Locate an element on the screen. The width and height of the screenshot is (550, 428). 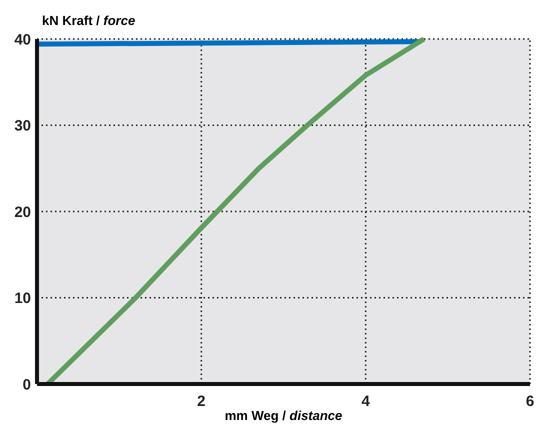
y-tick-label: 10 is located at coordinates (22, 298).